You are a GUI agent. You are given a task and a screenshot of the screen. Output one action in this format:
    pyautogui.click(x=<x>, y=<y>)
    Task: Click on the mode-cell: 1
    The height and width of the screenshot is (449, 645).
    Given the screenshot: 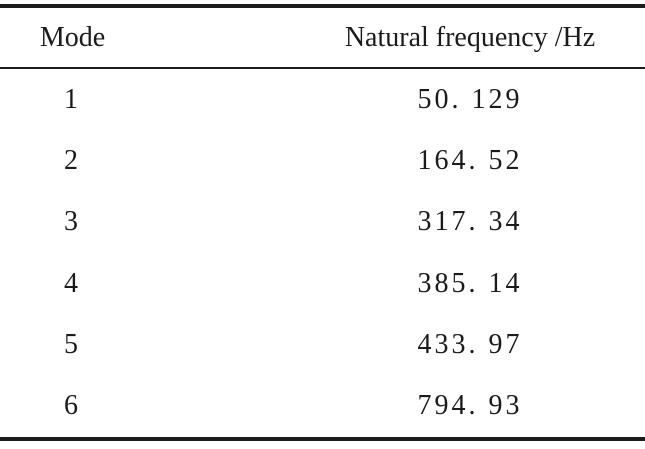 What is the action you would take?
    pyautogui.click(x=72, y=99)
    